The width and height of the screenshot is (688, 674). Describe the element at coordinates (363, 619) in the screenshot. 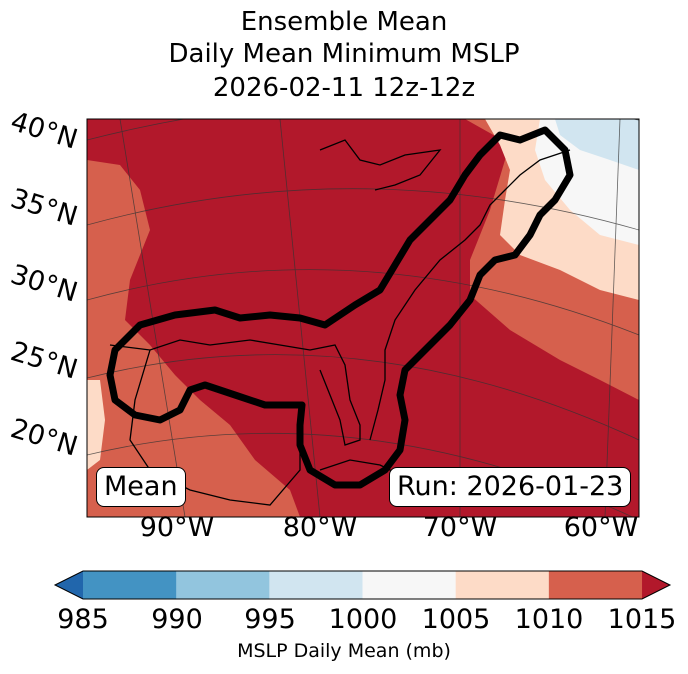

I see `colorbar-tick-1000: 1000` at that location.